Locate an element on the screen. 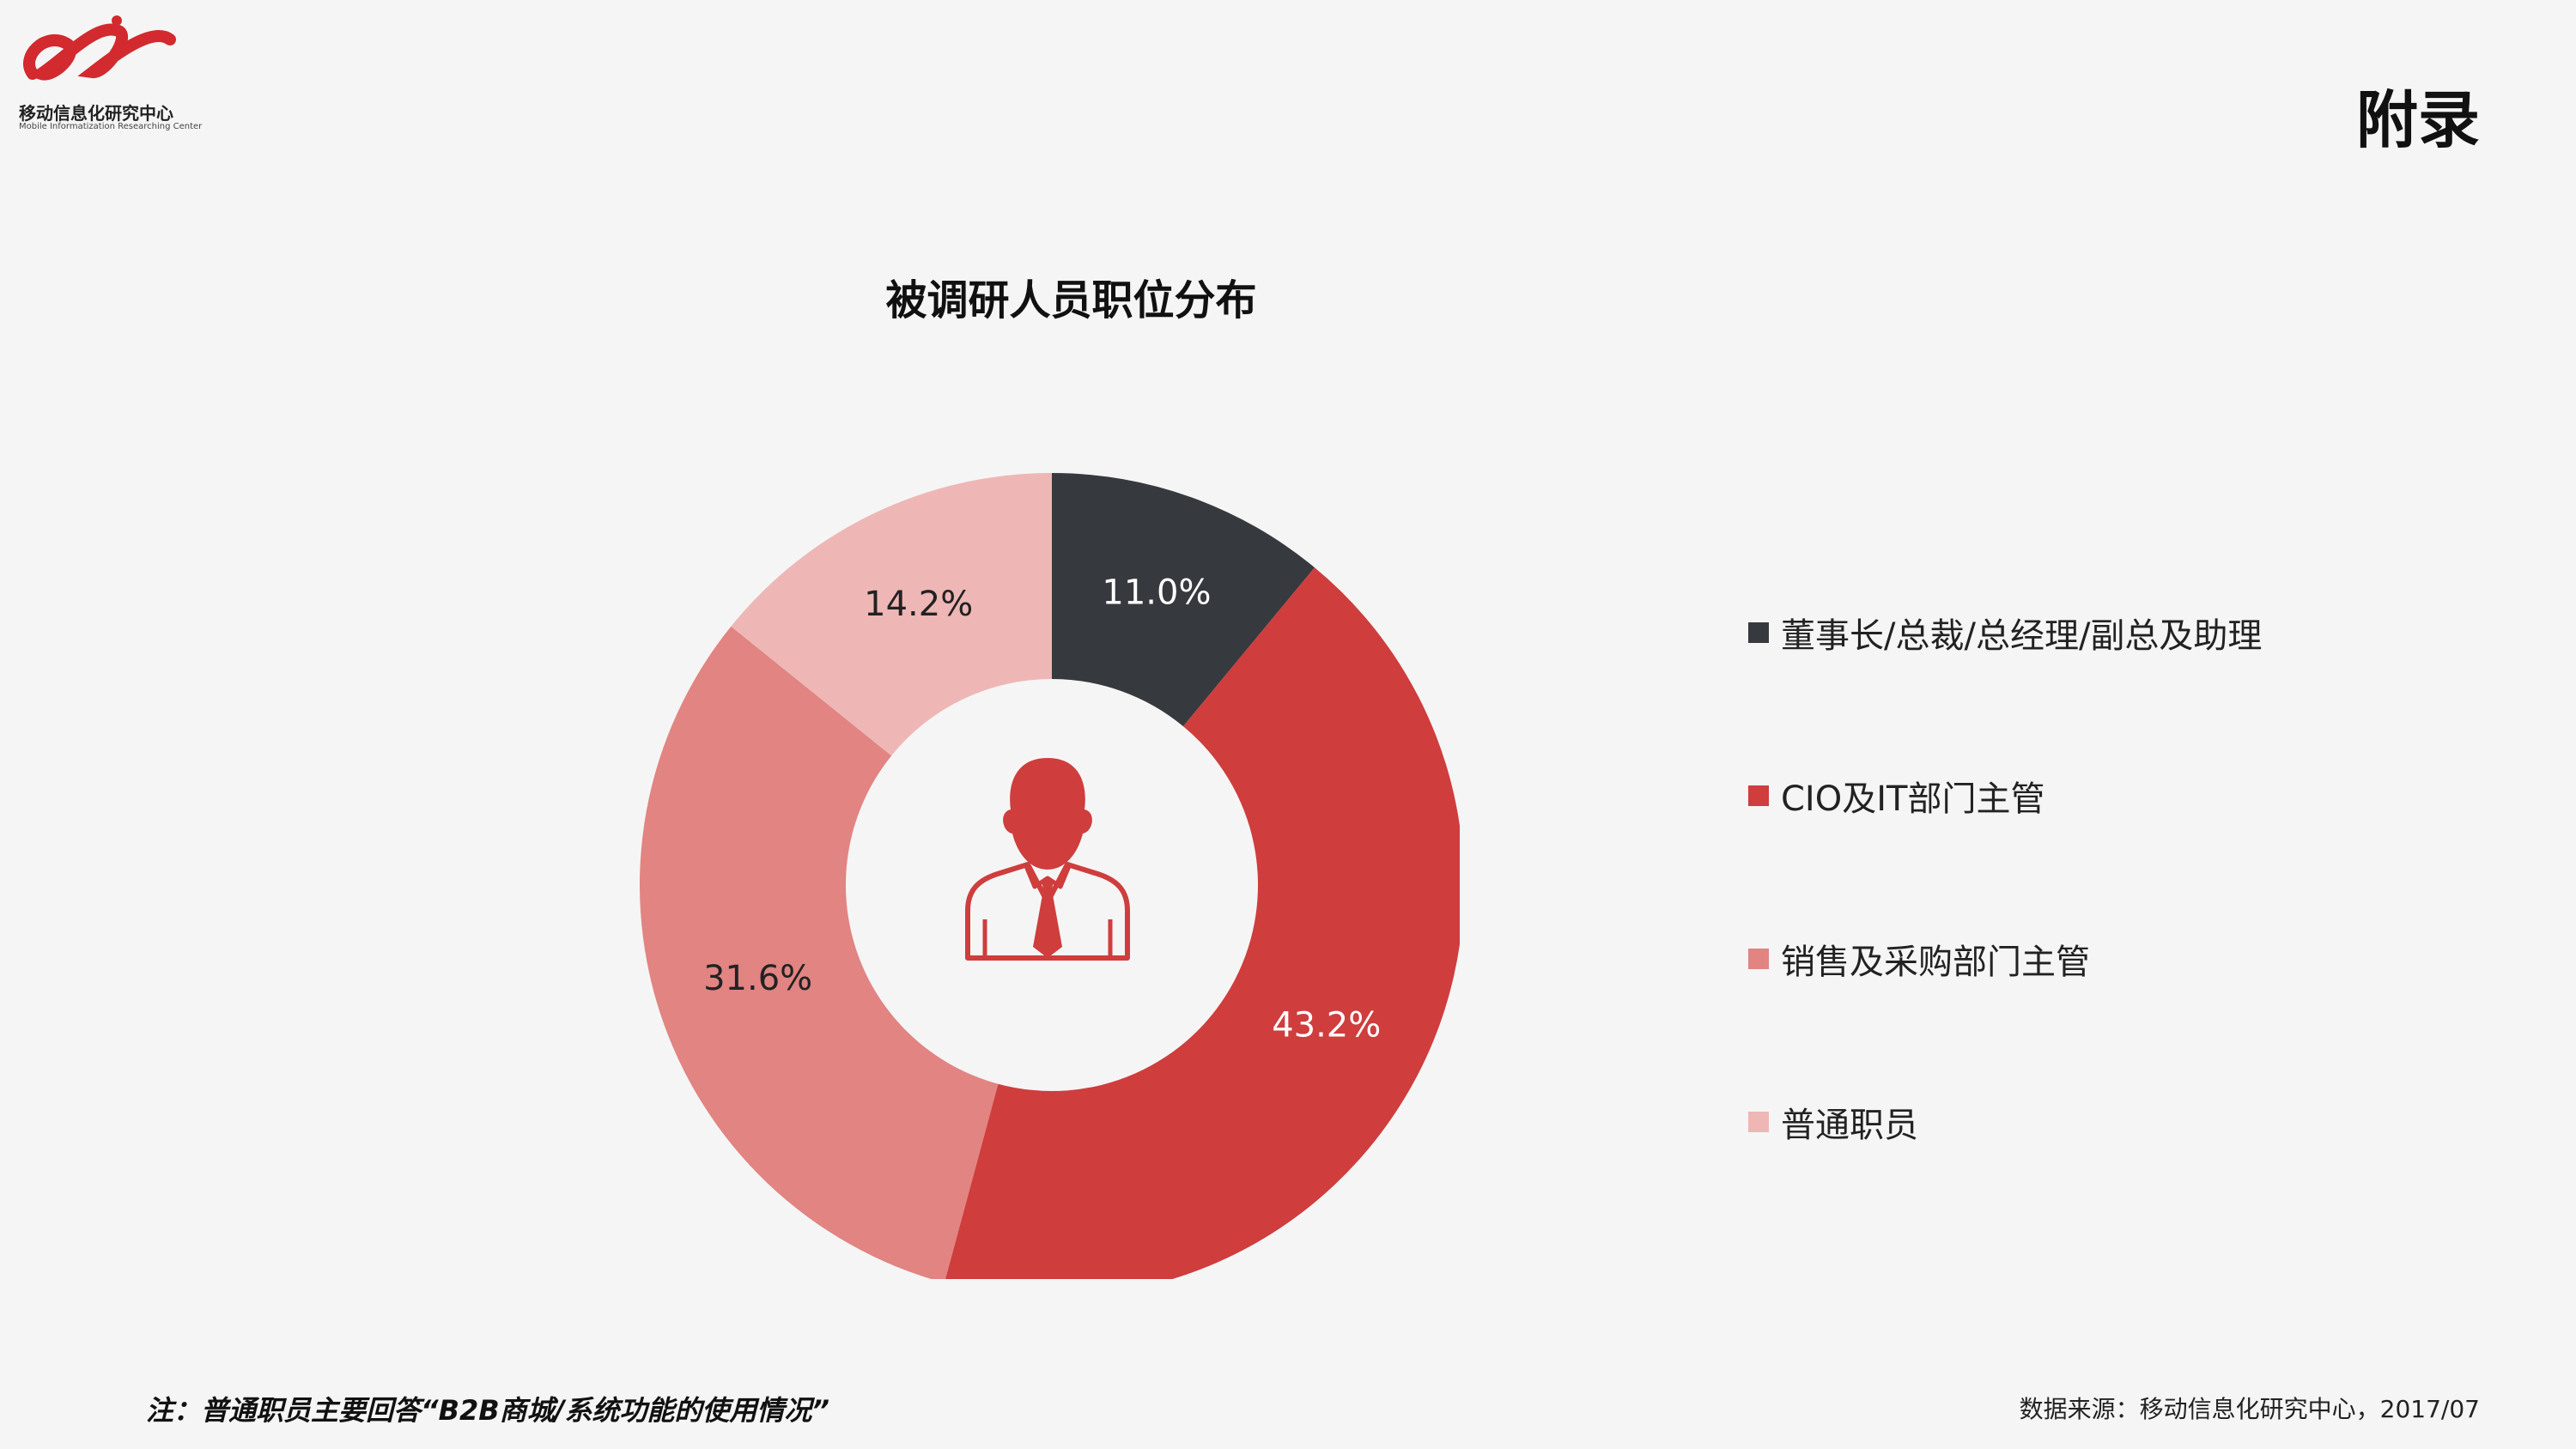 This screenshot has width=2576, height=1449. page-title: 附录 is located at coordinates (2418, 120).